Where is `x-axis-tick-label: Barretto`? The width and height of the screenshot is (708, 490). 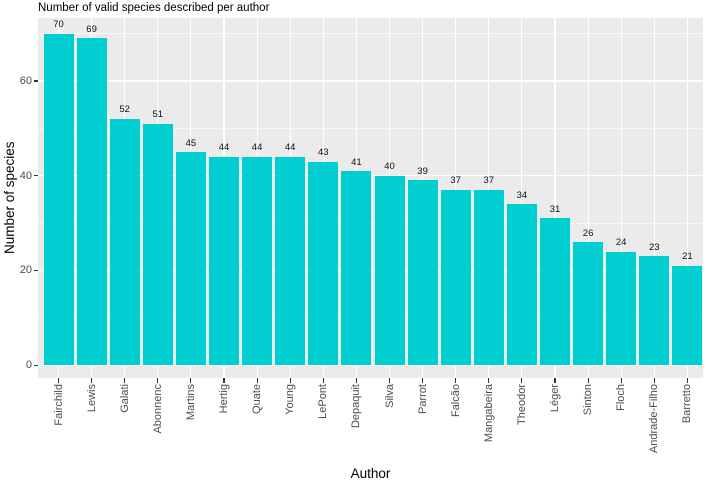 x-axis-tick-label: Barretto is located at coordinates (687, 404).